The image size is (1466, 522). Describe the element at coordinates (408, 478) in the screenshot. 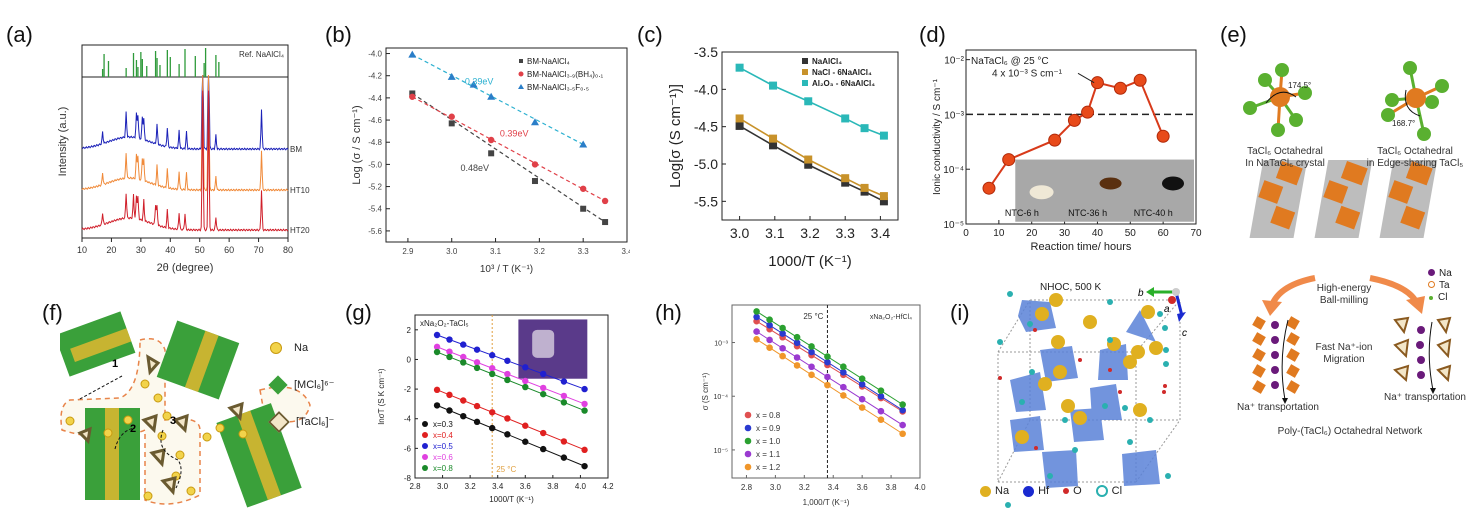

I see `y-tick-label: -8` at that location.